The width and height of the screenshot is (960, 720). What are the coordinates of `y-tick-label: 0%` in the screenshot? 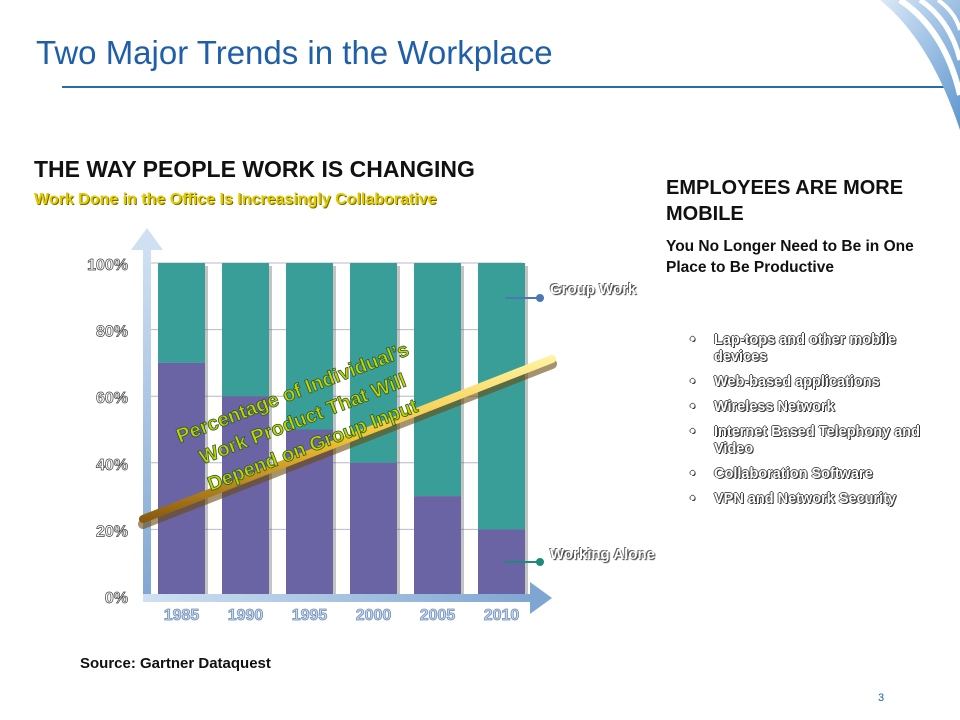 It's located at (116, 598).